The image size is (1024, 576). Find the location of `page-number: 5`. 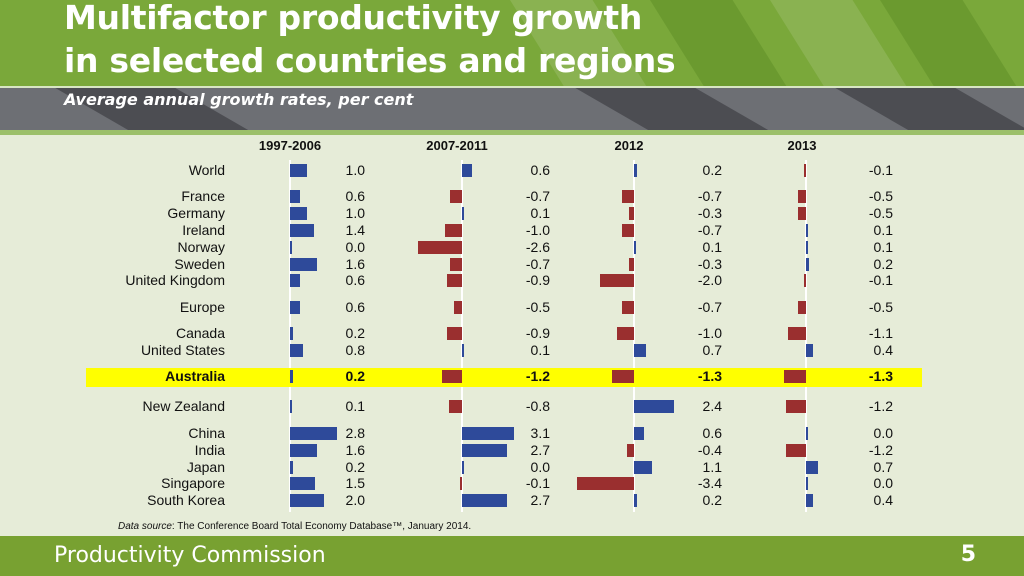

page-number: 5 is located at coordinates (968, 554).